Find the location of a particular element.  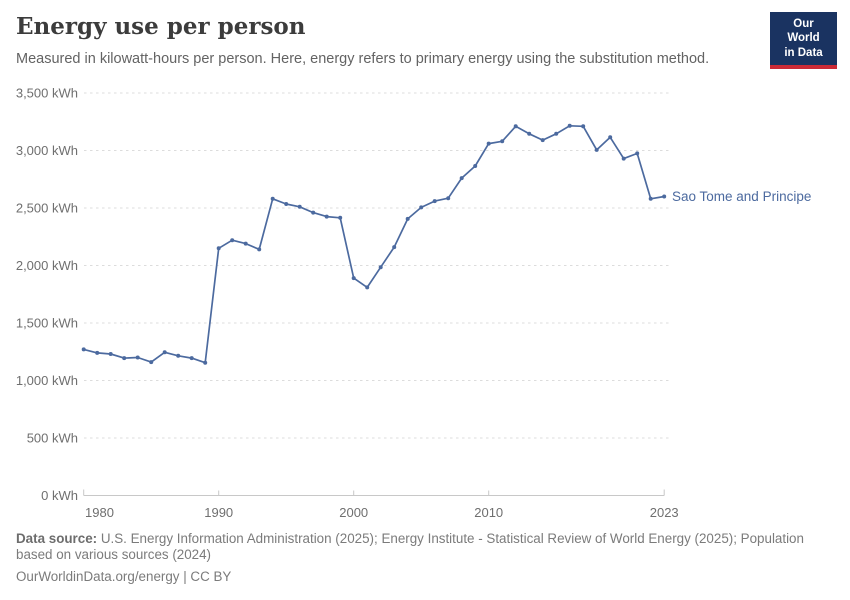

x-axis-tick-label: 2023 is located at coordinates (664, 512).